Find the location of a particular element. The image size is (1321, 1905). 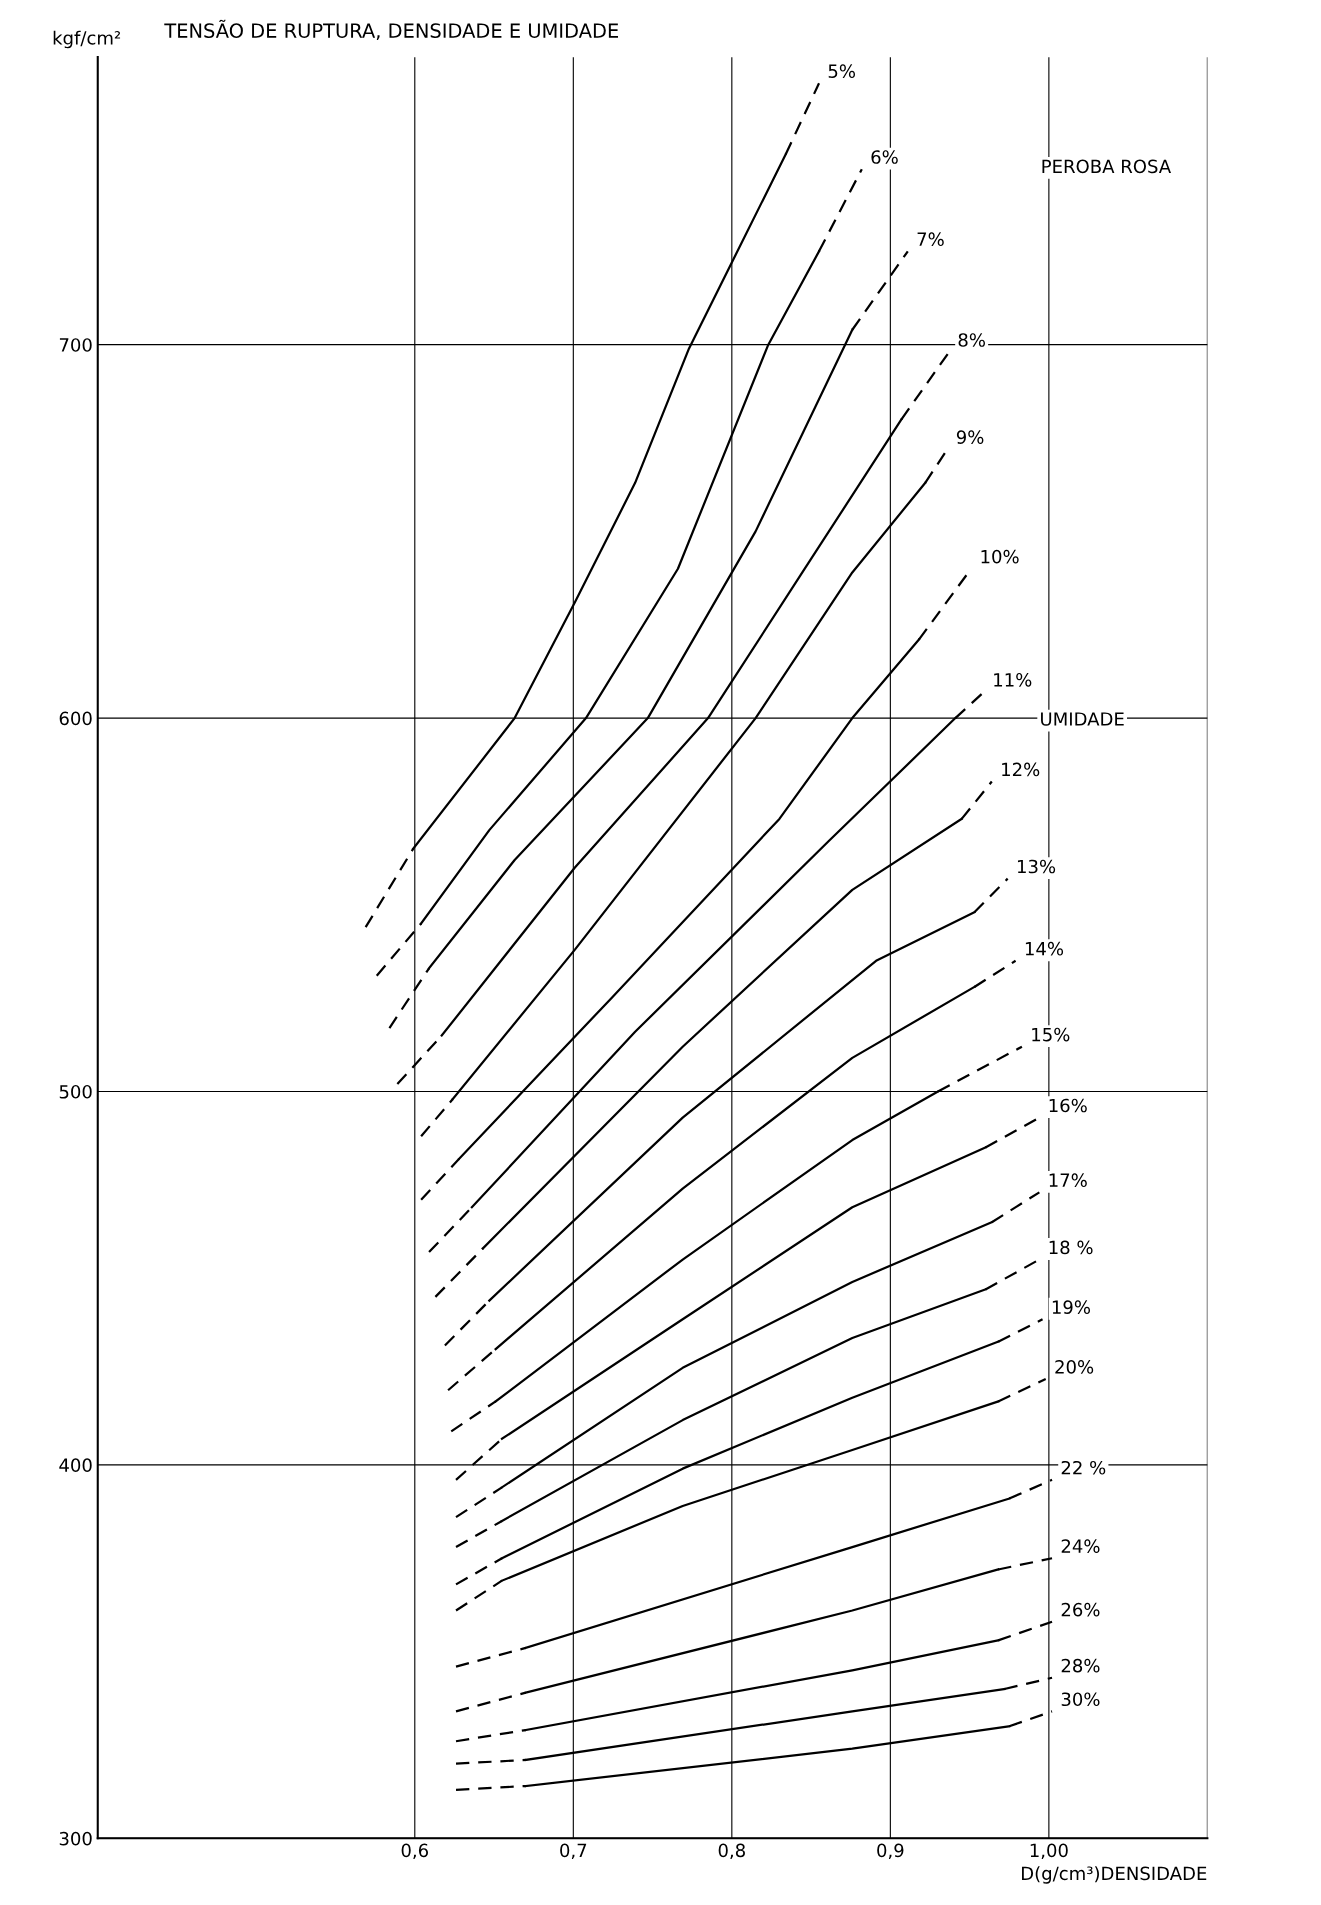

series-label: 5% is located at coordinates (841, 71).